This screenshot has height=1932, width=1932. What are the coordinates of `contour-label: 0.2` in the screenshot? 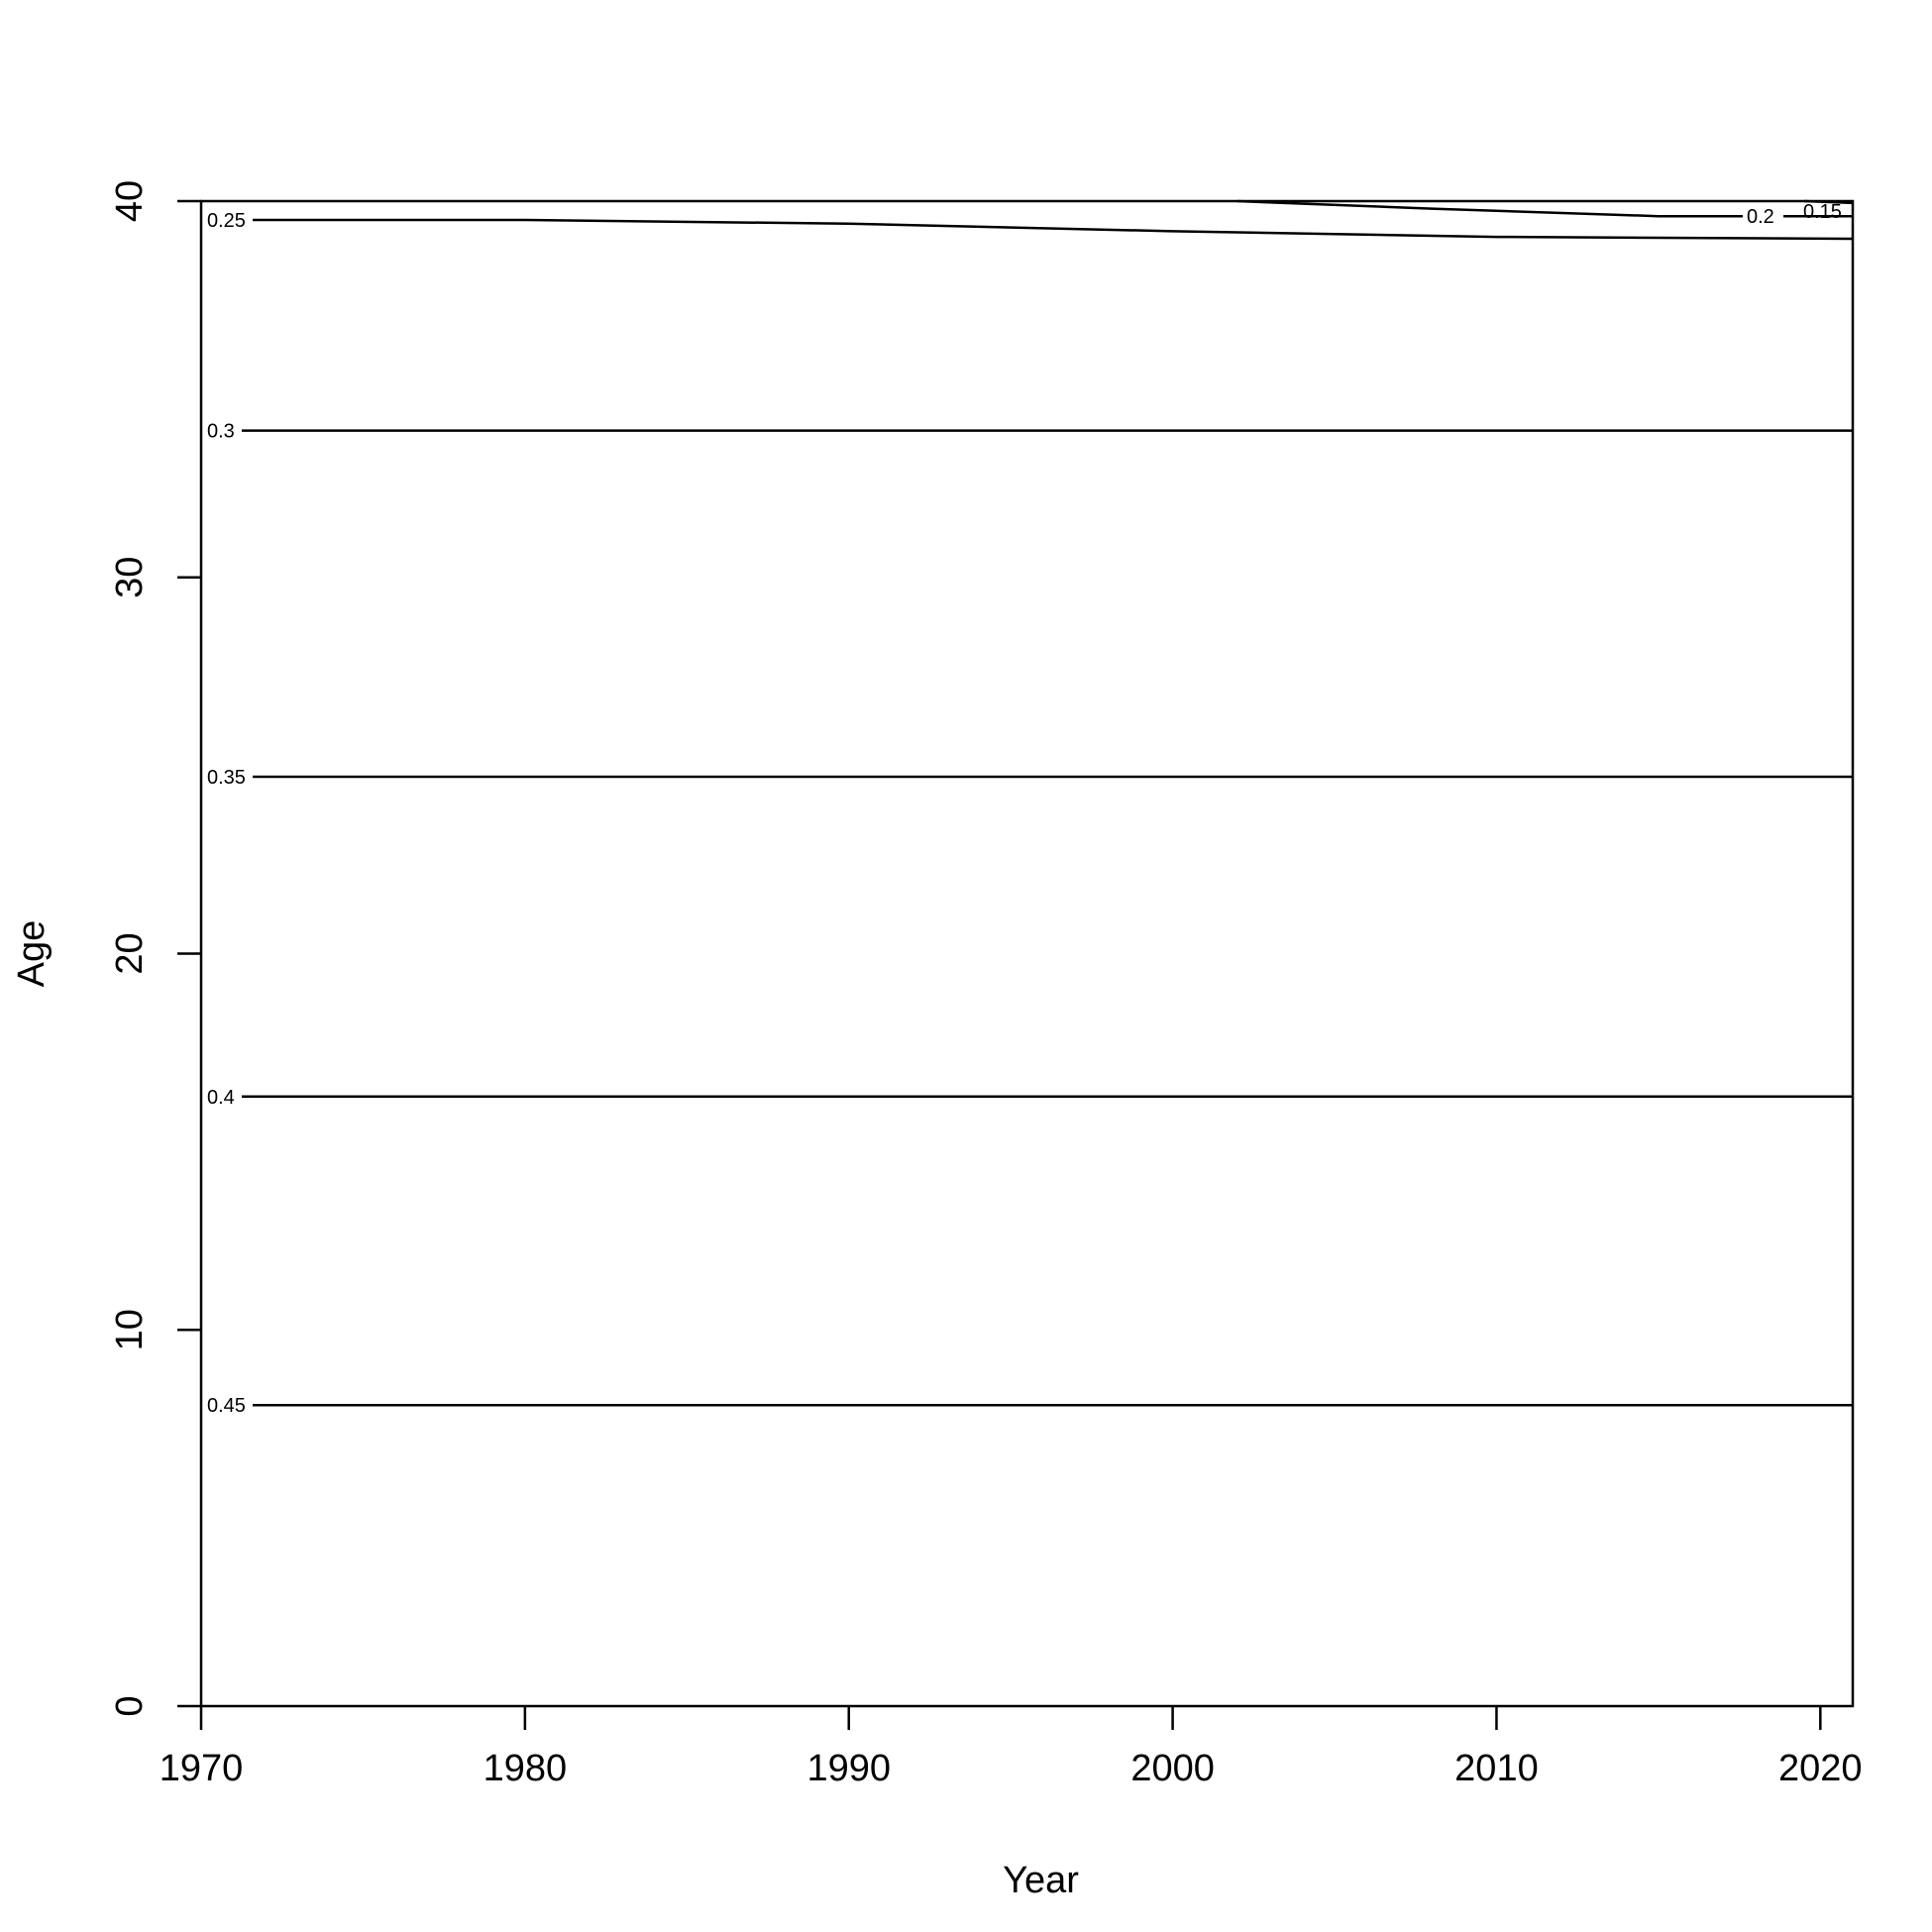 It's located at (1760, 217).